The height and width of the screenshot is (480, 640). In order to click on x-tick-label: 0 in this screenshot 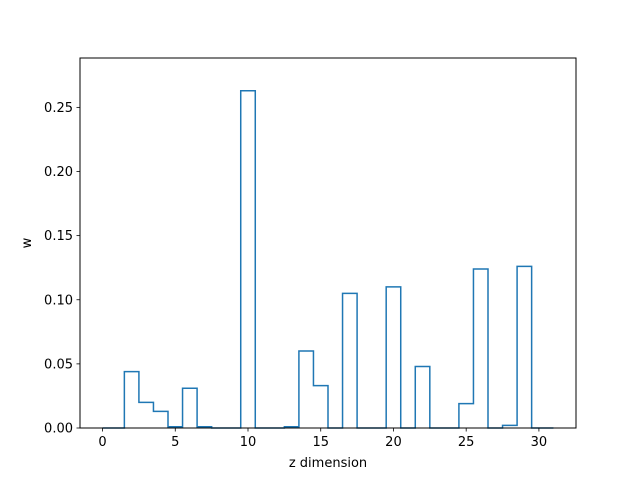, I will do `click(102, 442)`.